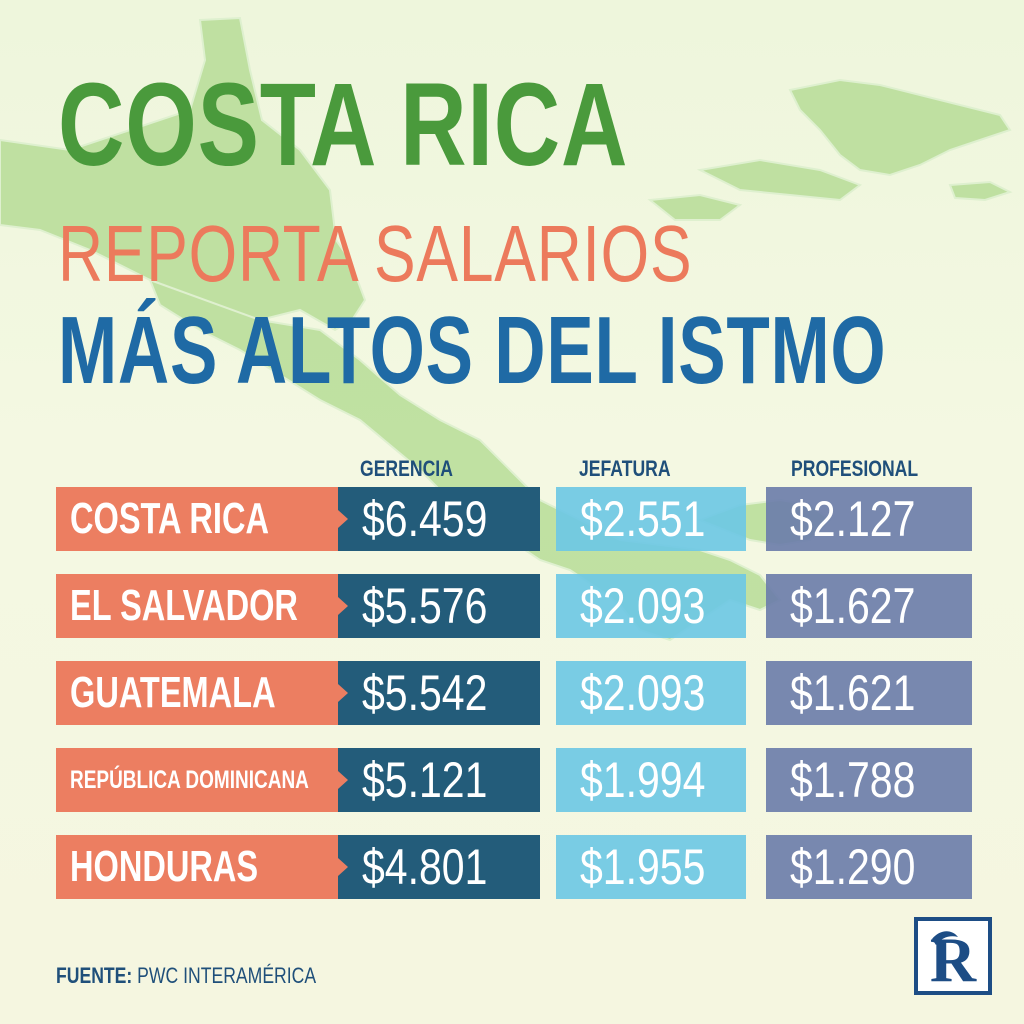 Image resolution: width=1024 pixels, height=1024 pixels. What do you see at coordinates (869, 693) in the screenshot?
I see `profesional-value: $1.621` at bounding box center [869, 693].